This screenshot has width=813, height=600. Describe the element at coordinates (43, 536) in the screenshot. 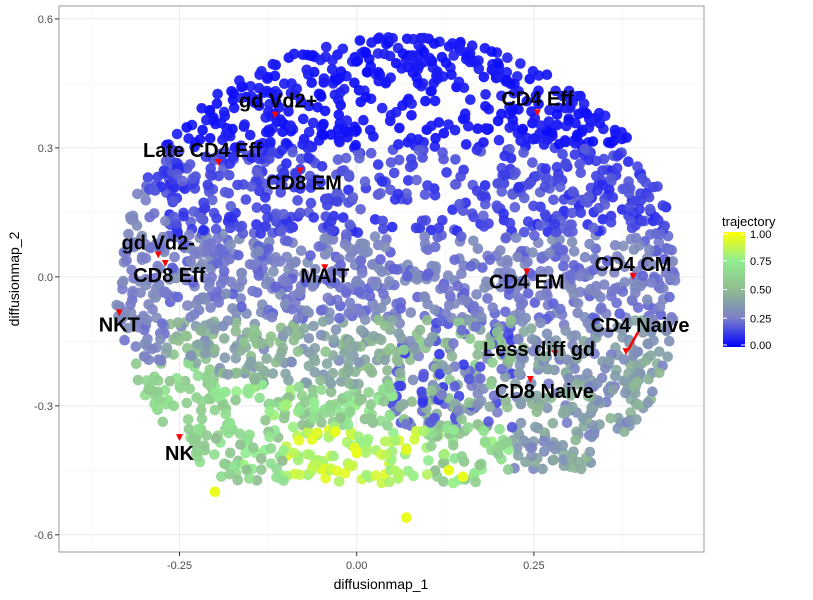

I see `y-tick-label: -0.6` at that location.